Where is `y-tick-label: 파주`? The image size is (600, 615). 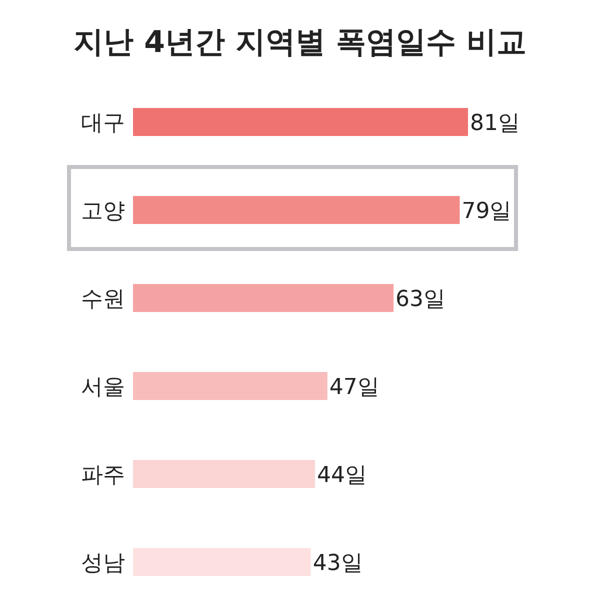 y-tick-label: 파주 is located at coordinates (103, 475).